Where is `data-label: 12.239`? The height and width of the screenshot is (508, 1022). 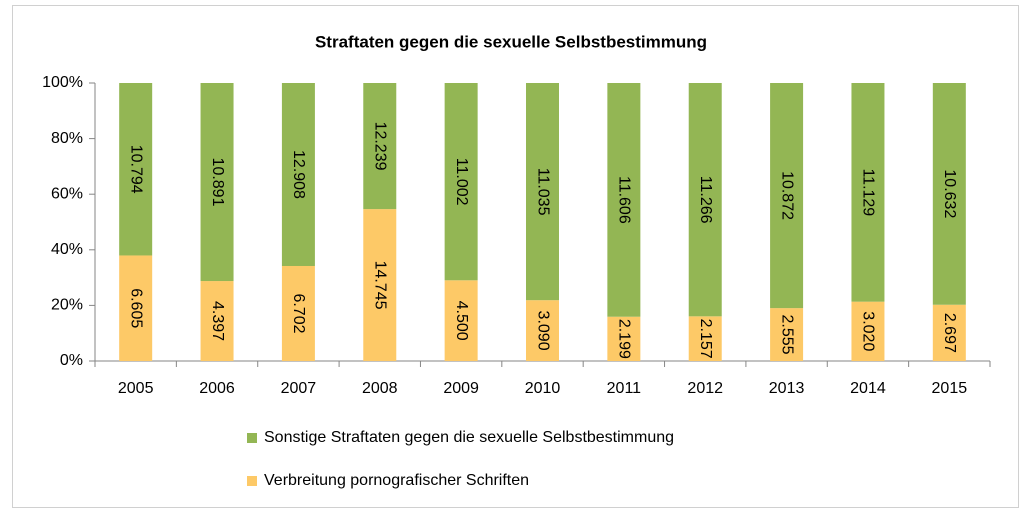
data-label: 12.239 is located at coordinates (380, 146).